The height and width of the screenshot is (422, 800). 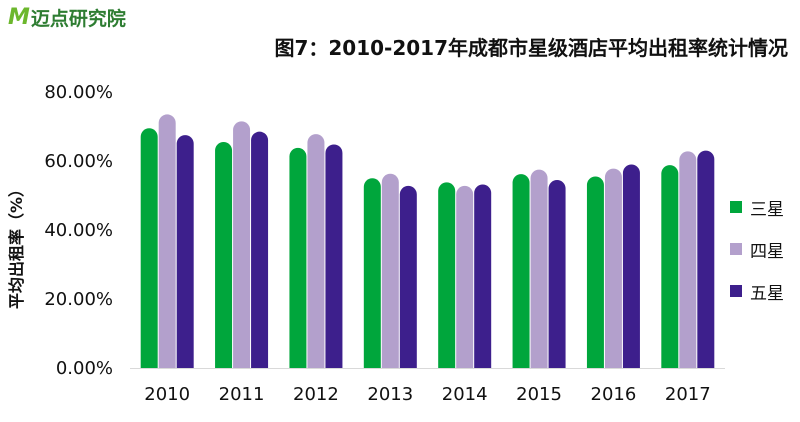 What do you see at coordinates (19, 17) in the screenshot?
I see `logo-mark: M` at bounding box center [19, 17].